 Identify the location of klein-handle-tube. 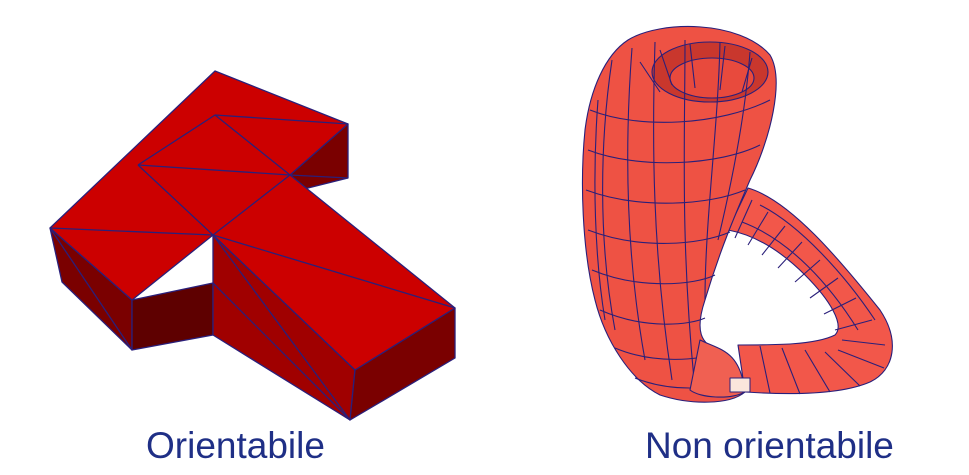
(810, 291).